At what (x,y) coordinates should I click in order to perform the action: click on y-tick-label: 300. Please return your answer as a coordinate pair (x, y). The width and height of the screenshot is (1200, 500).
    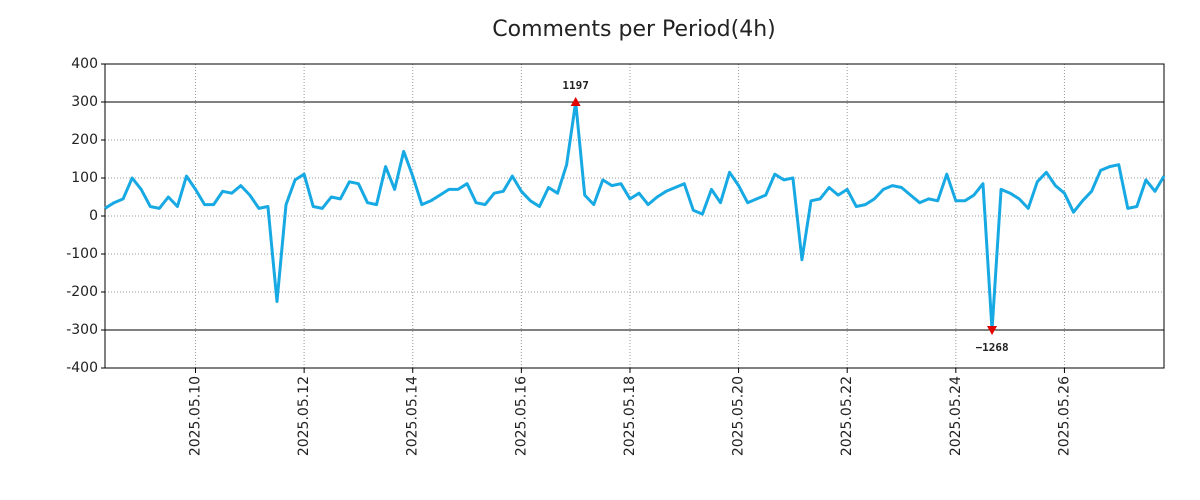
    Looking at the image, I should click on (84, 102).